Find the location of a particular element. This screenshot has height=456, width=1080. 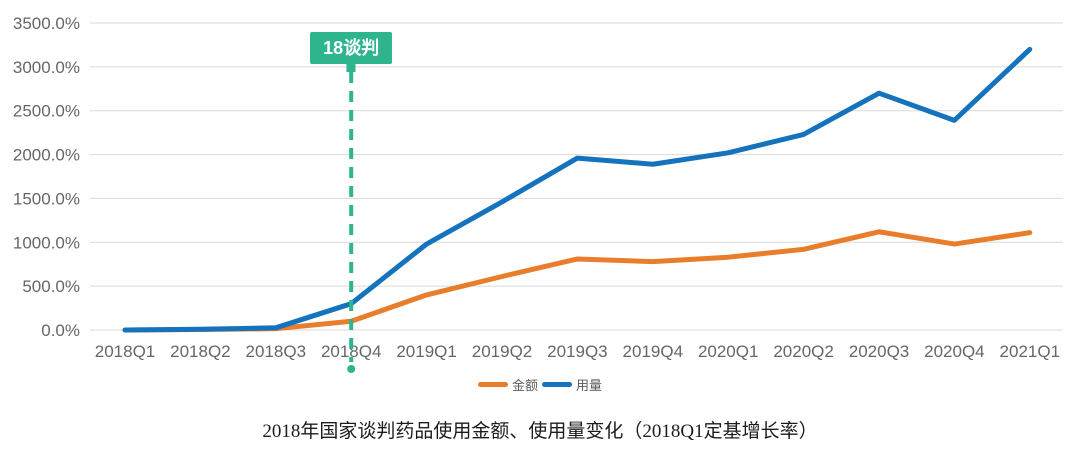

annotation-label: 18谈判 is located at coordinates (351, 48).